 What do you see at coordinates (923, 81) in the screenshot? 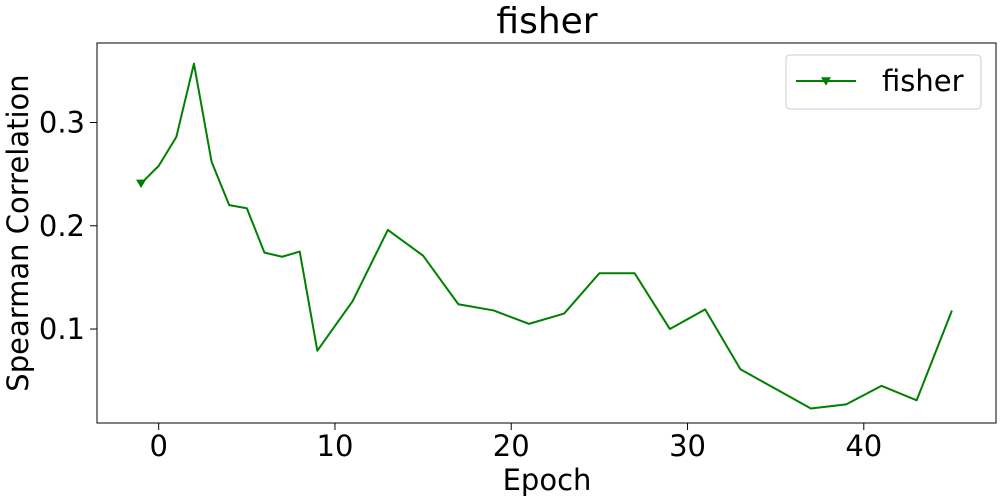
I see `legend-label-fisher: fisher` at bounding box center [923, 81].